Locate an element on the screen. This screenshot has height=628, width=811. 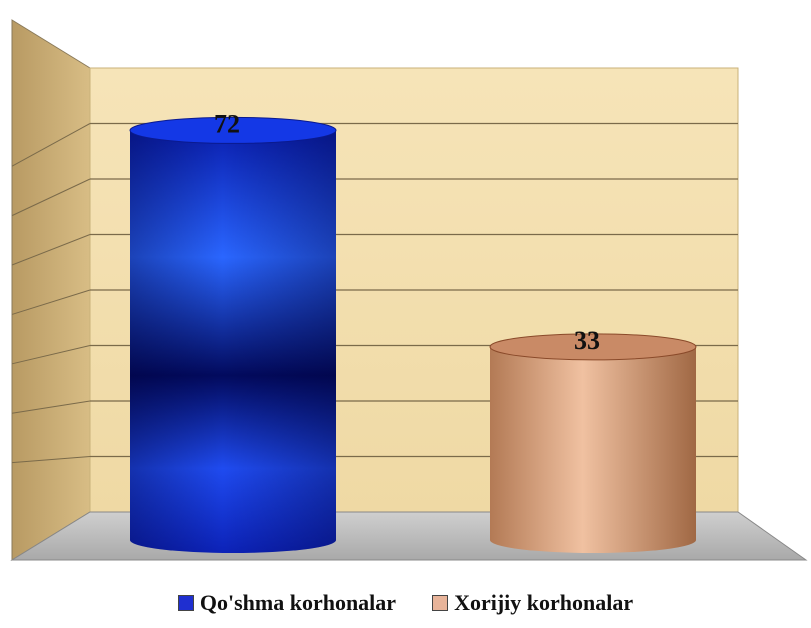
left-side-wall is located at coordinates (51, 290).